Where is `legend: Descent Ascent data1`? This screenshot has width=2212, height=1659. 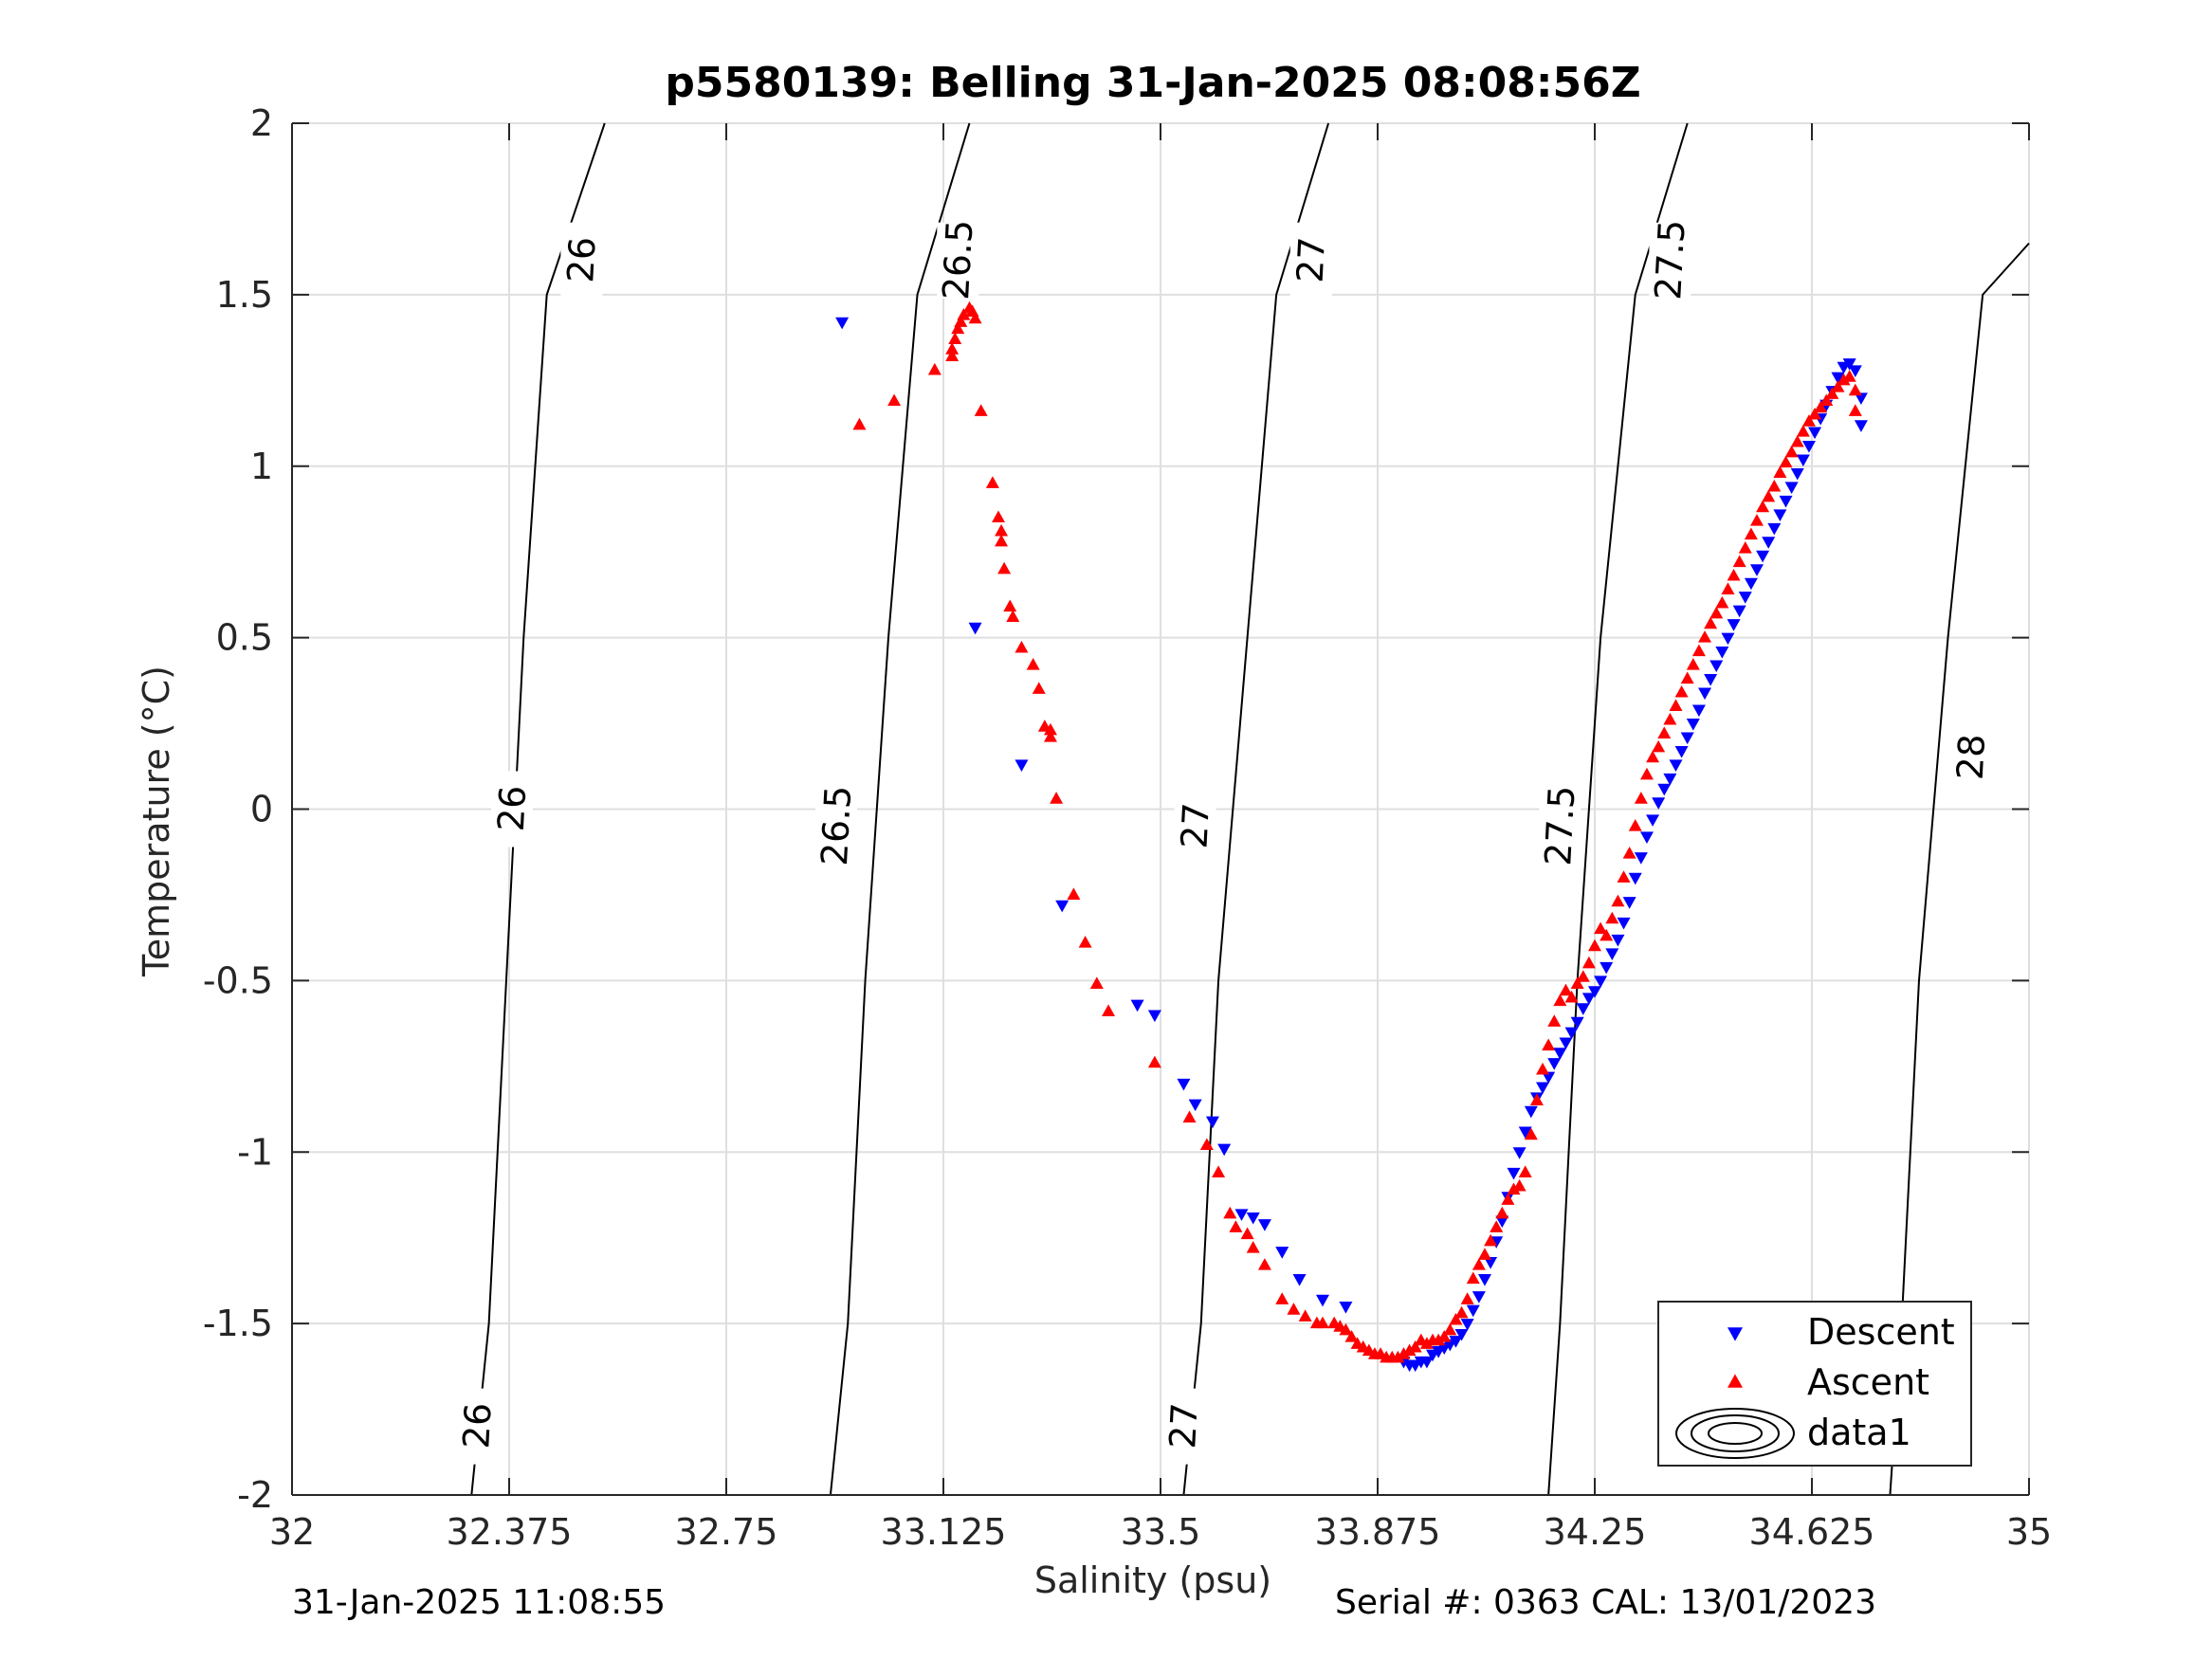
legend: Descent Ascent data1 is located at coordinates (1814, 1384).